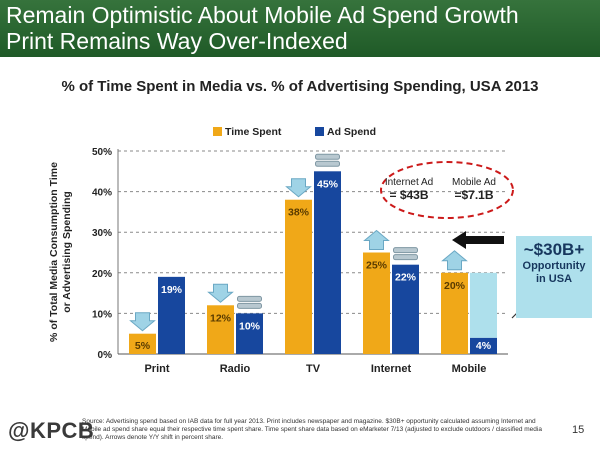  I want to click on annotation-ellipse, so click(447, 190).